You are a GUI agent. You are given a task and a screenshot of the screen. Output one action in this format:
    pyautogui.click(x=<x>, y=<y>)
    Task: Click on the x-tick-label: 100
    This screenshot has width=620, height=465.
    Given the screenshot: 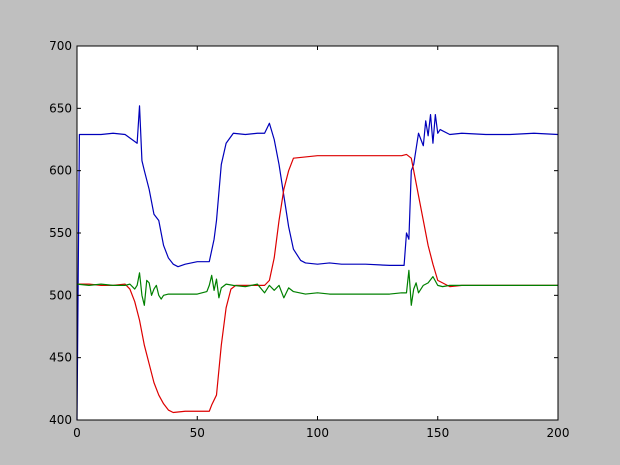 What is the action you would take?
    pyautogui.click(x=317, y=433)
    